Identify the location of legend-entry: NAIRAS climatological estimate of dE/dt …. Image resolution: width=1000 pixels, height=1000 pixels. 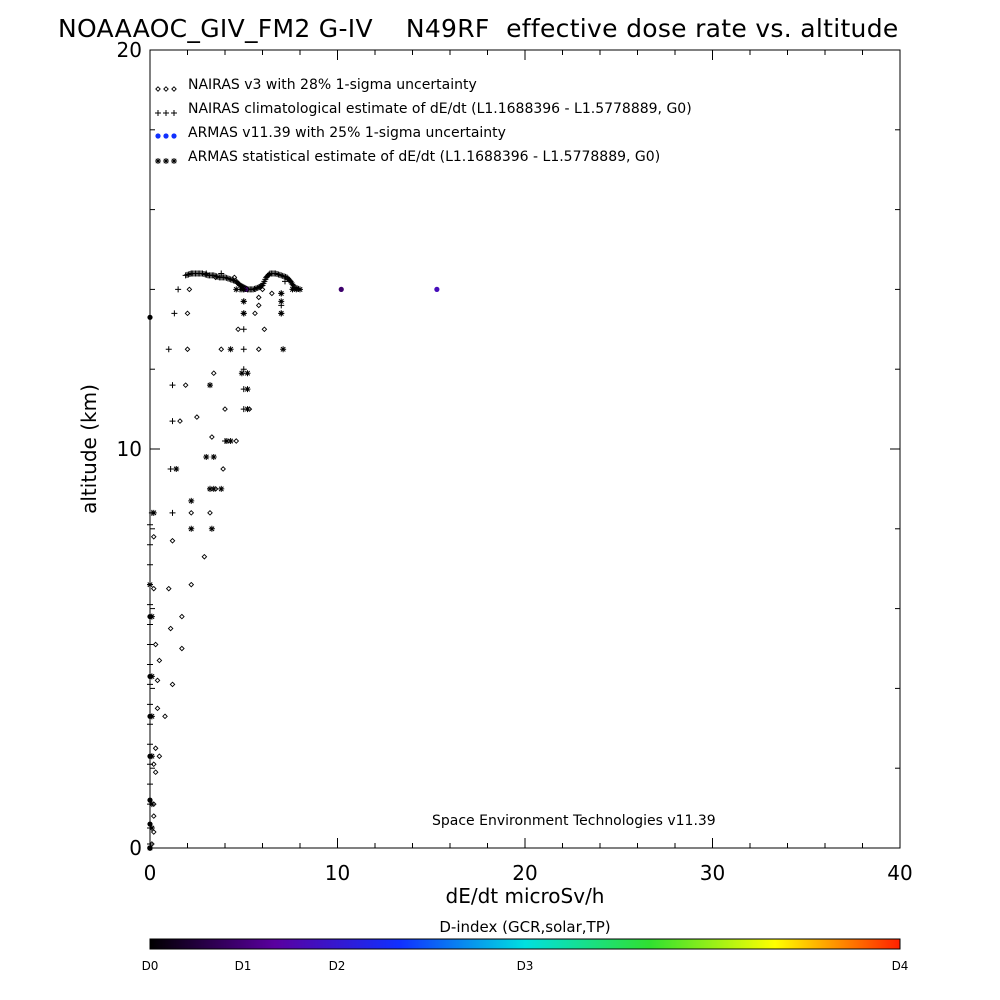
(423, 109).